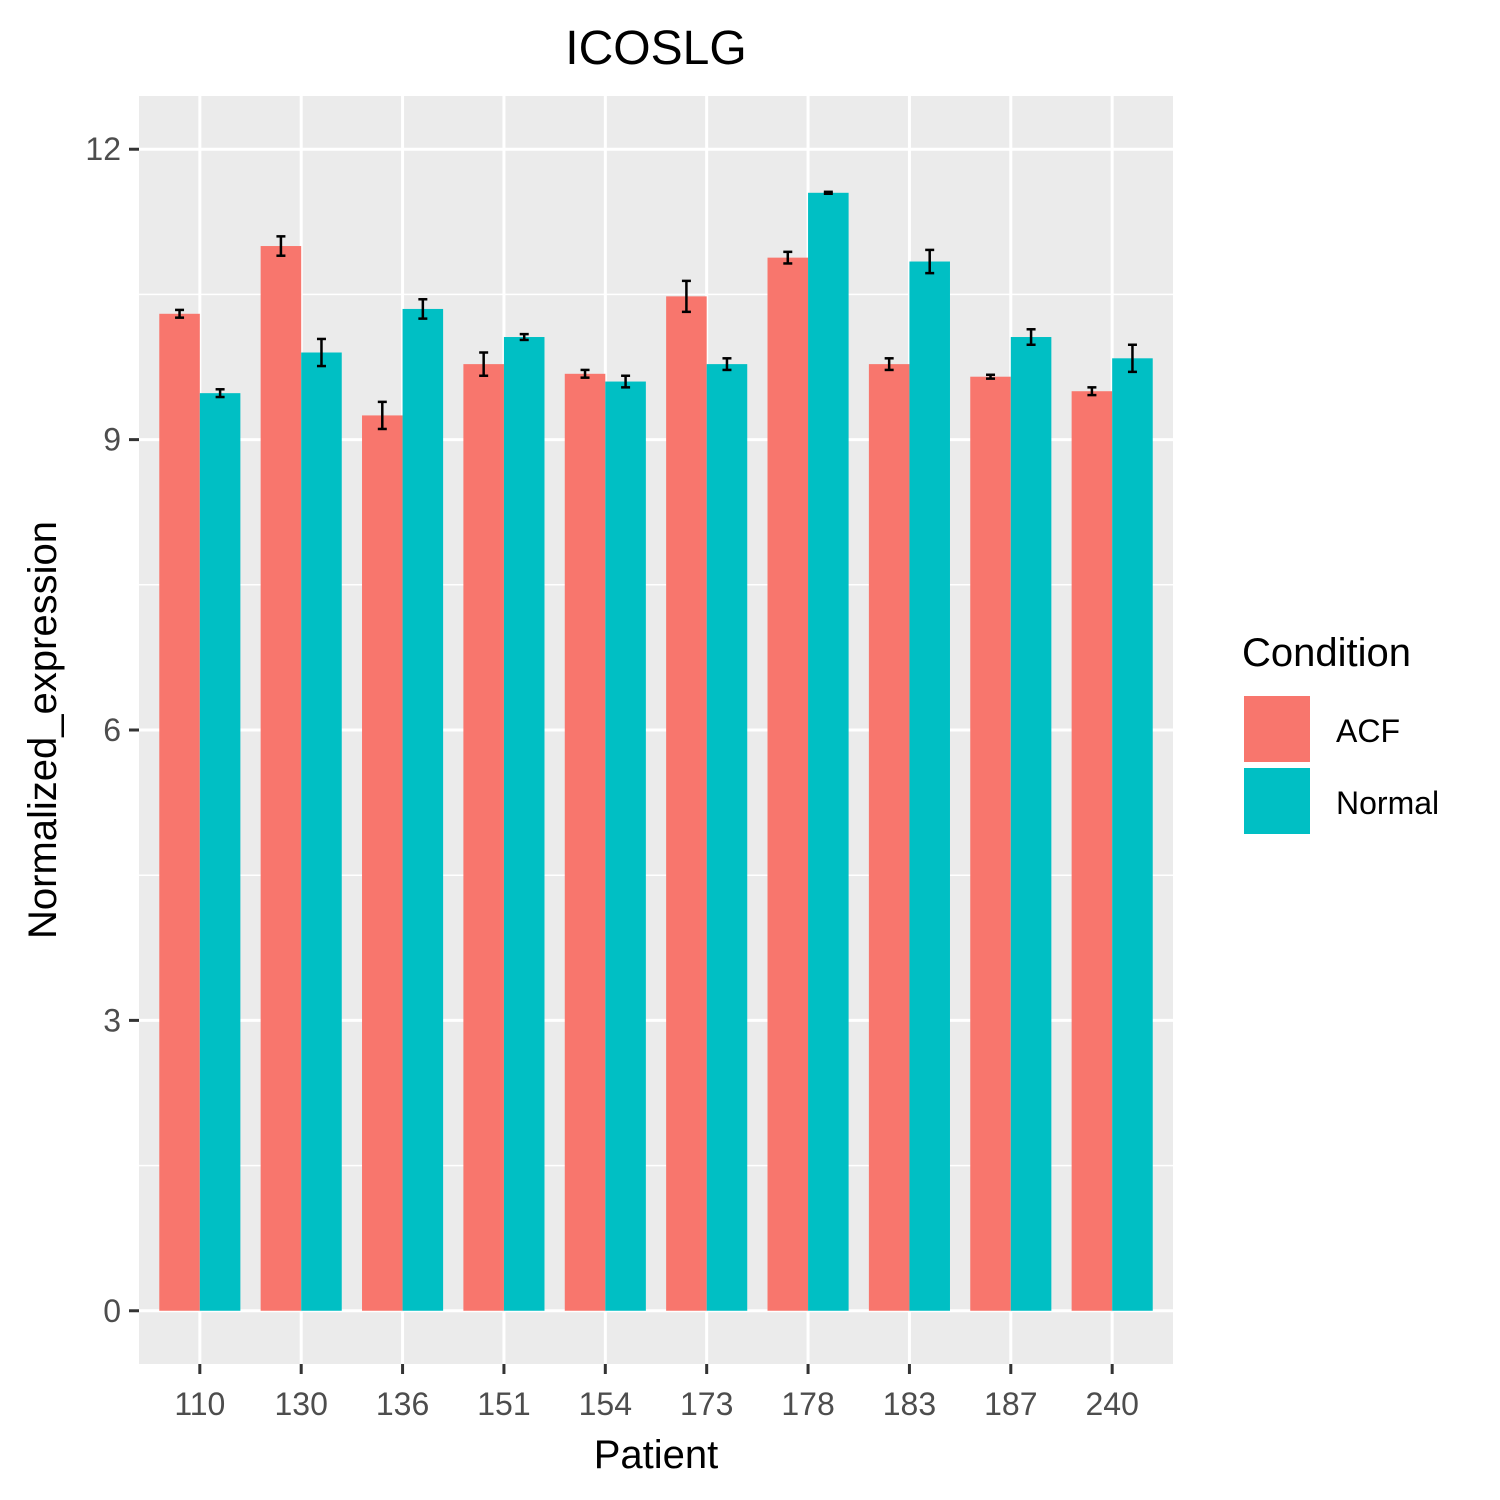  I want to click on legend: Condition ACF Normal, so click(1340, 732).